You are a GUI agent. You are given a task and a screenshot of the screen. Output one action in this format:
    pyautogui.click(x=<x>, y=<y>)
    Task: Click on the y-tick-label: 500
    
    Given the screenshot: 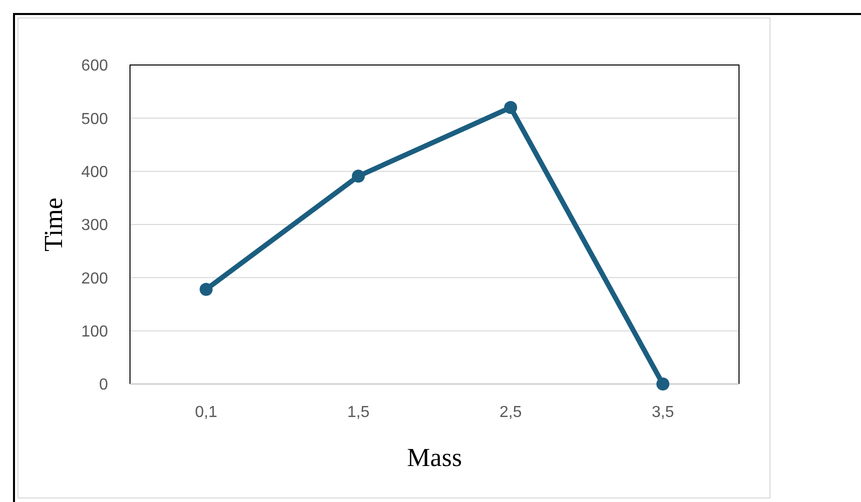 What is the action you would take?
    pyautogui.click(x=94, y=119)
    